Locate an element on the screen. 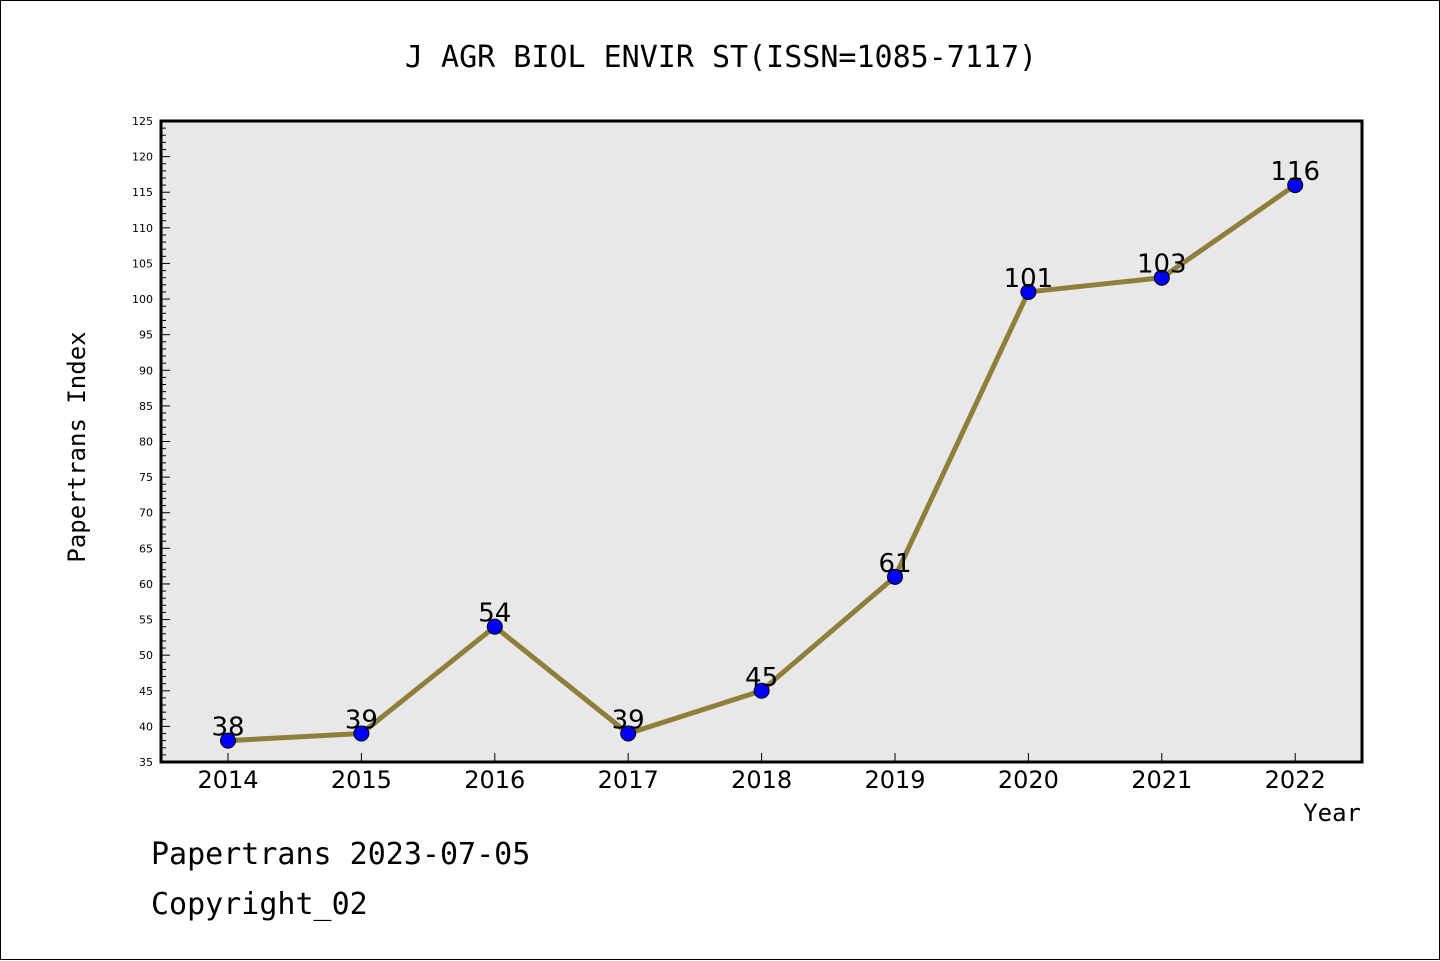 The width and height of the screenshot is (1440, 961). y-tick-label: 70 is located at coordinates (146, 513).